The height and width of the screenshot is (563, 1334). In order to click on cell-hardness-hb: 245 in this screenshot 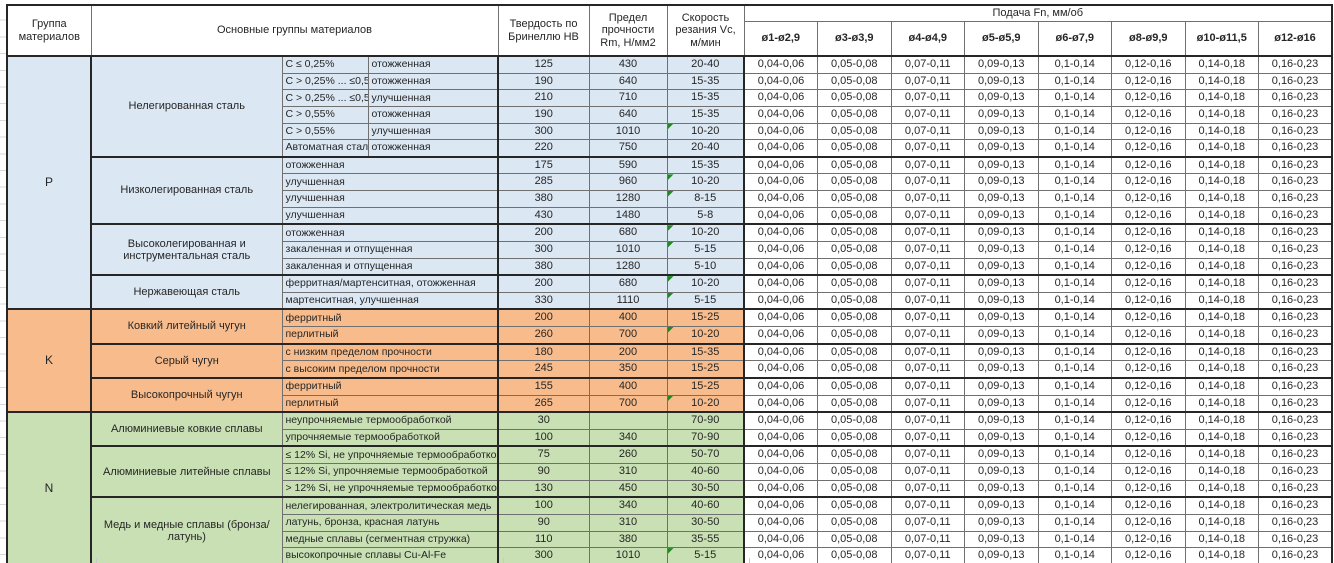, I will do `click(543, 369)`.